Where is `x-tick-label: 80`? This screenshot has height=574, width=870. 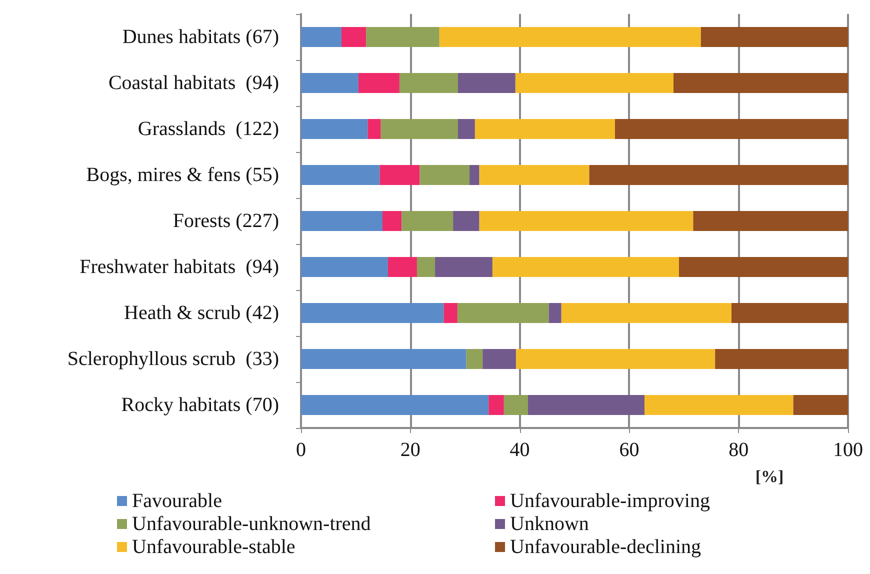
x-tick-label: 80 is located at coordinates (738, 450).